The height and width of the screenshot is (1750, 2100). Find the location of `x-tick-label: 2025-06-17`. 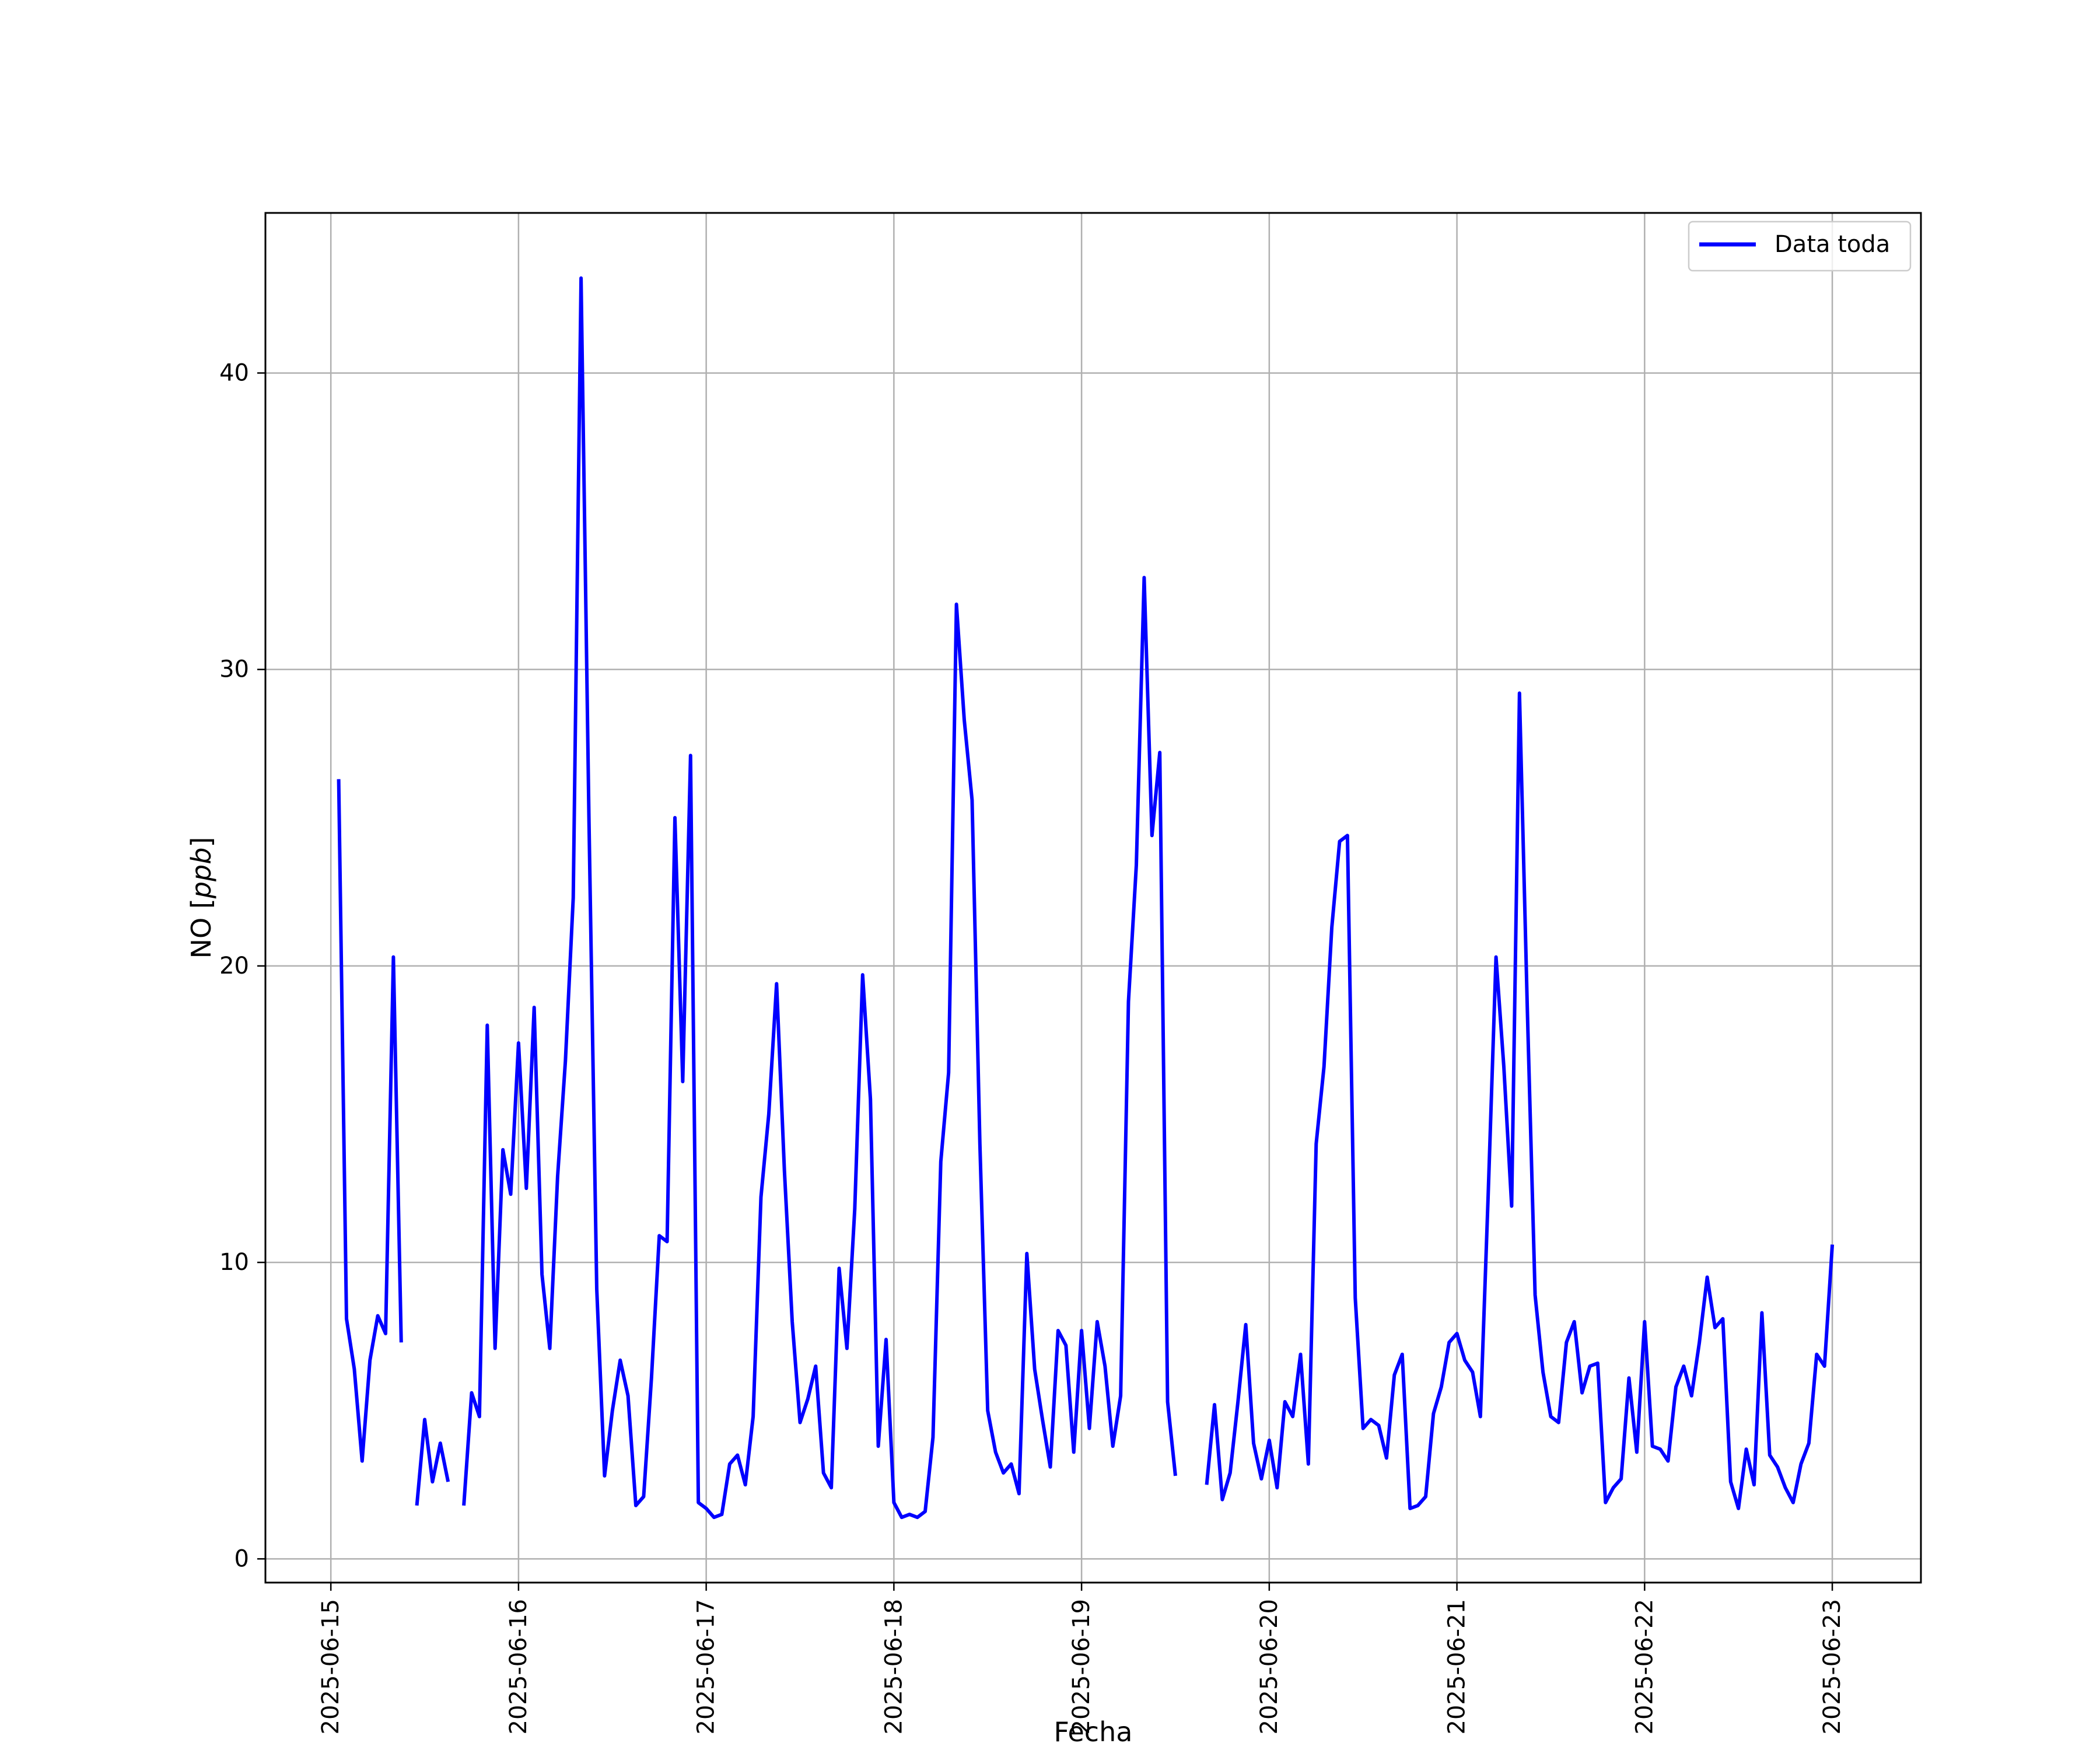

x-tick-label: 2025-06-17 is located at coordinates (706, 1666).